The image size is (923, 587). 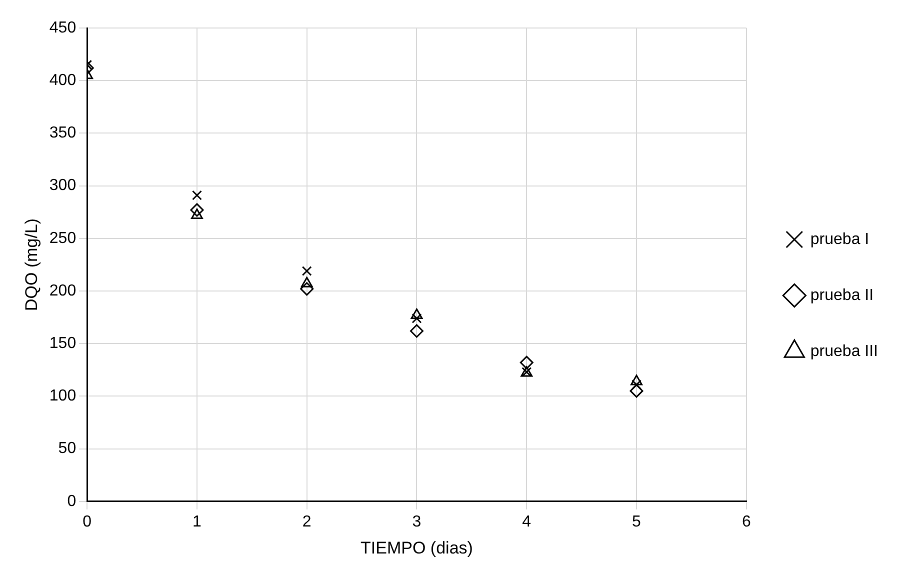 What do you see at coordinates (637, 521) in the screenshot?
I see `x-tick-label: 5` at bounding box center [637, 521].